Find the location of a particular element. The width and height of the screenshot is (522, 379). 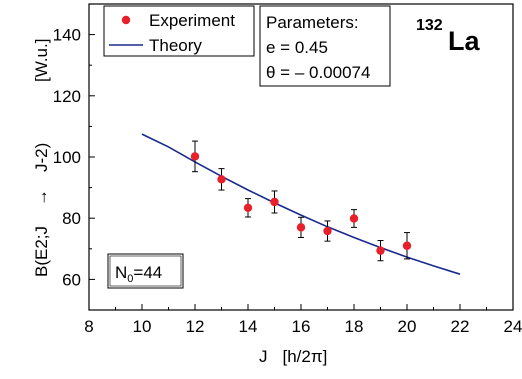

legend: Experiment Theory is located at coordinates (179, 31).